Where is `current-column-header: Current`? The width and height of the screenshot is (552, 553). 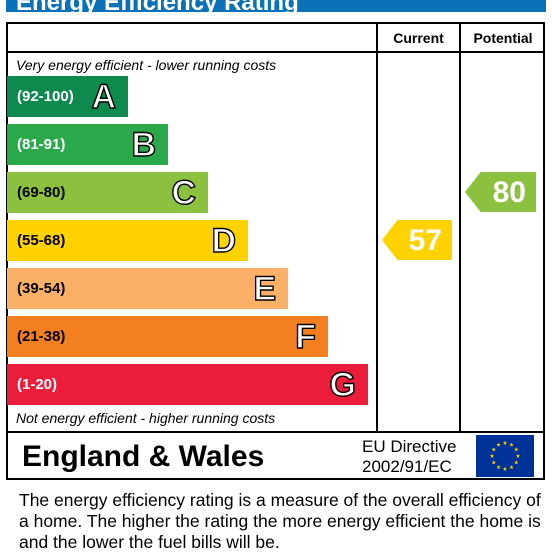
current-column-header: Current is located at coordinates (418, 38).